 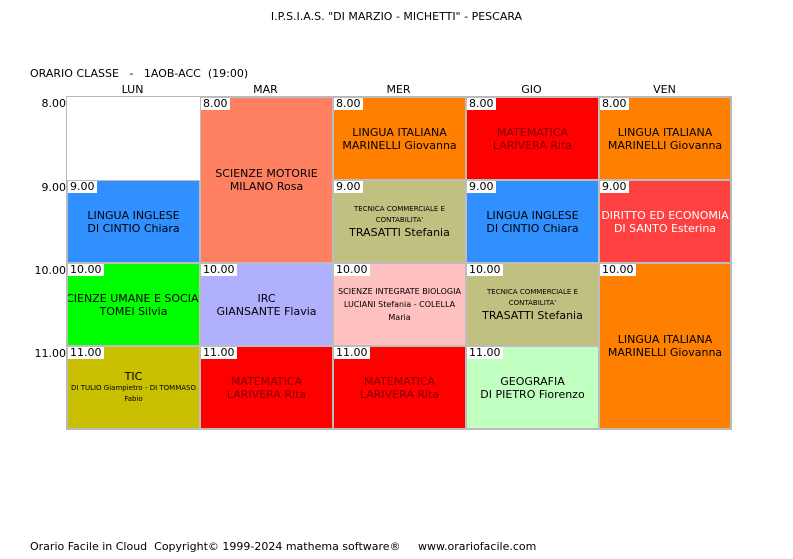 I want to click on lesson-cell: 10.00 IRC GIANSANTE Flavia, so click(x=266, y=304).